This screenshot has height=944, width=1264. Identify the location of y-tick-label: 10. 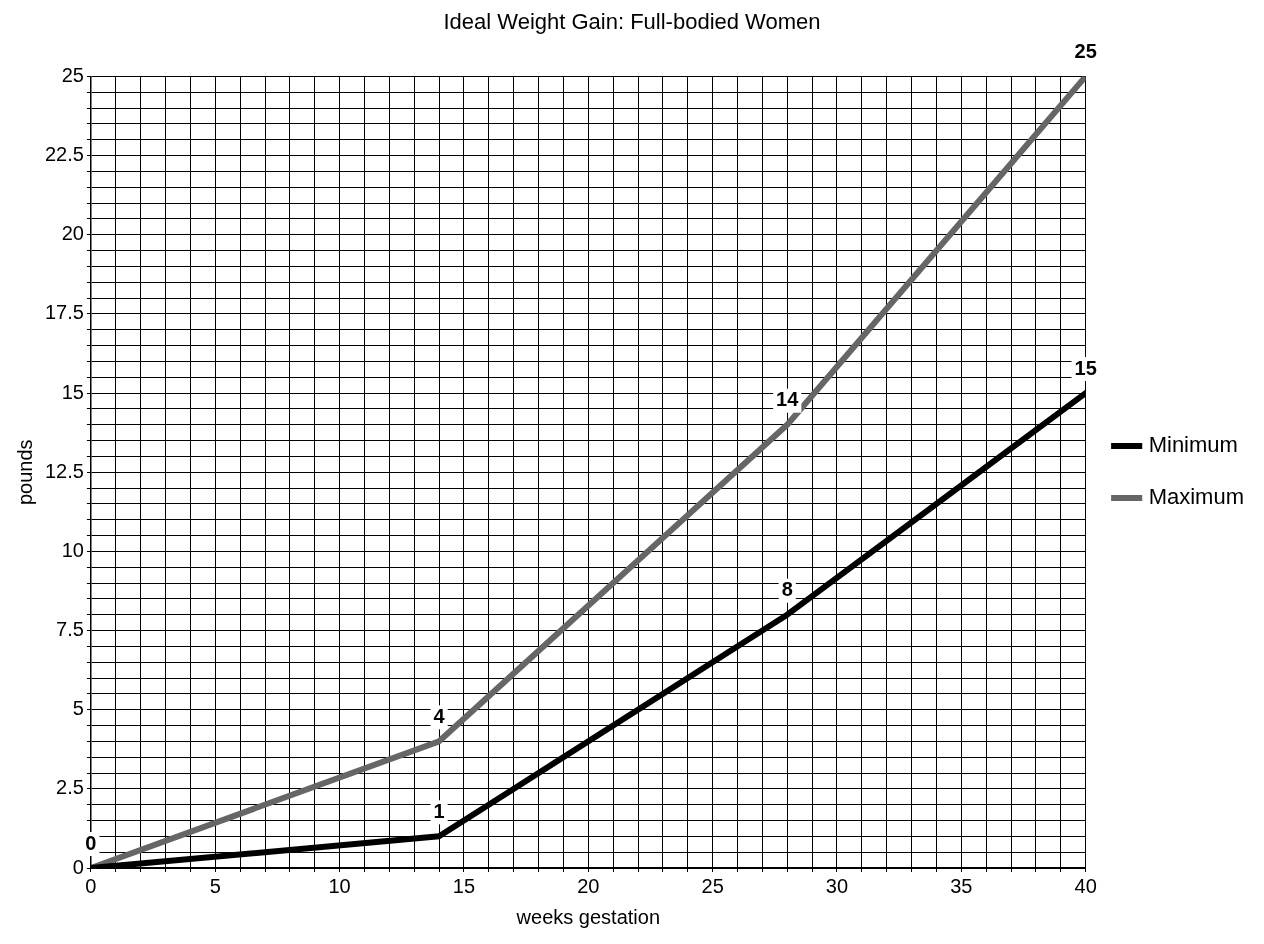
(72, 549).